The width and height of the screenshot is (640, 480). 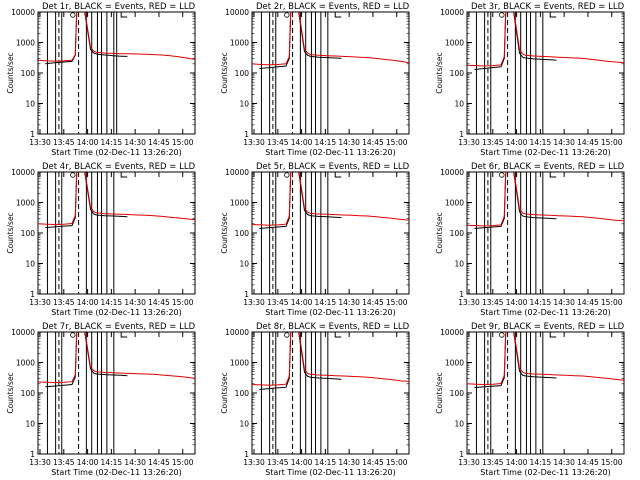 What do you see at coordinates (548, 167) in the screenshot?
I see `panel-title: Det 6r, BLACK = Events, RED = LLD` at bounding box center [548, 167].